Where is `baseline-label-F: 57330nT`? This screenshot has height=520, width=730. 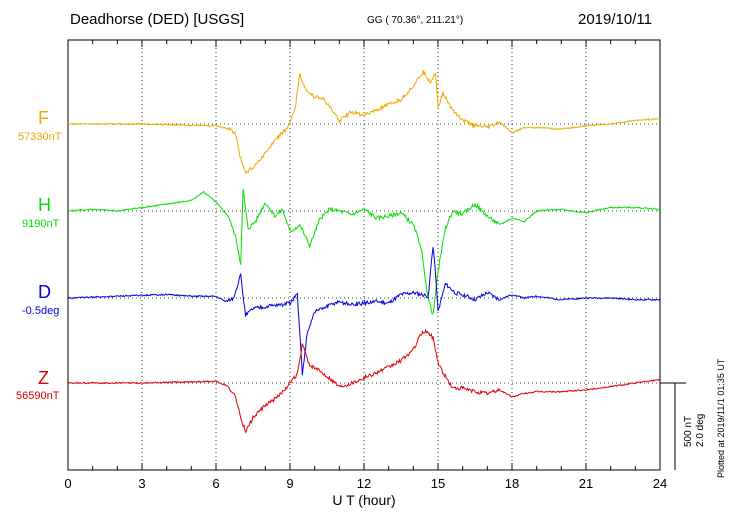 baseline-label-F: 57330nT is located at coordinates (40, 137).